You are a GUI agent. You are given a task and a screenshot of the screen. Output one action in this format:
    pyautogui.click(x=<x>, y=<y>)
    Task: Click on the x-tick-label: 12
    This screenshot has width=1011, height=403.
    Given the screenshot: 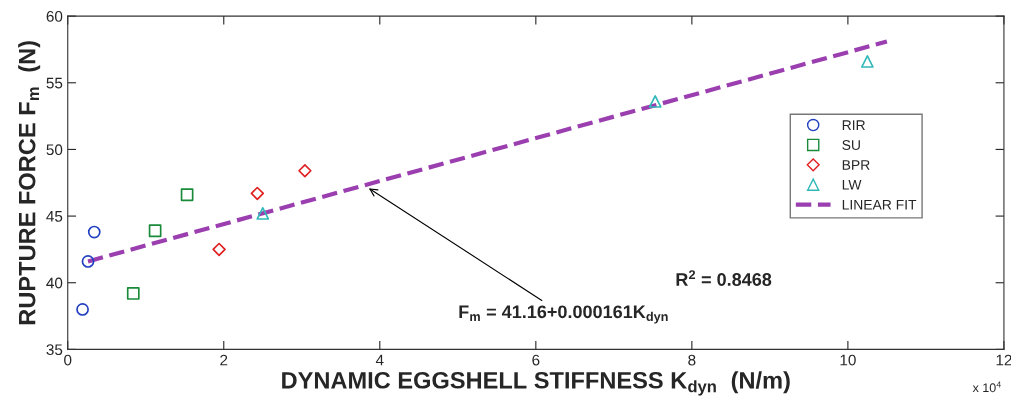 What is the action you would take?
    pyautogui.click(x=1003, y=360)
    